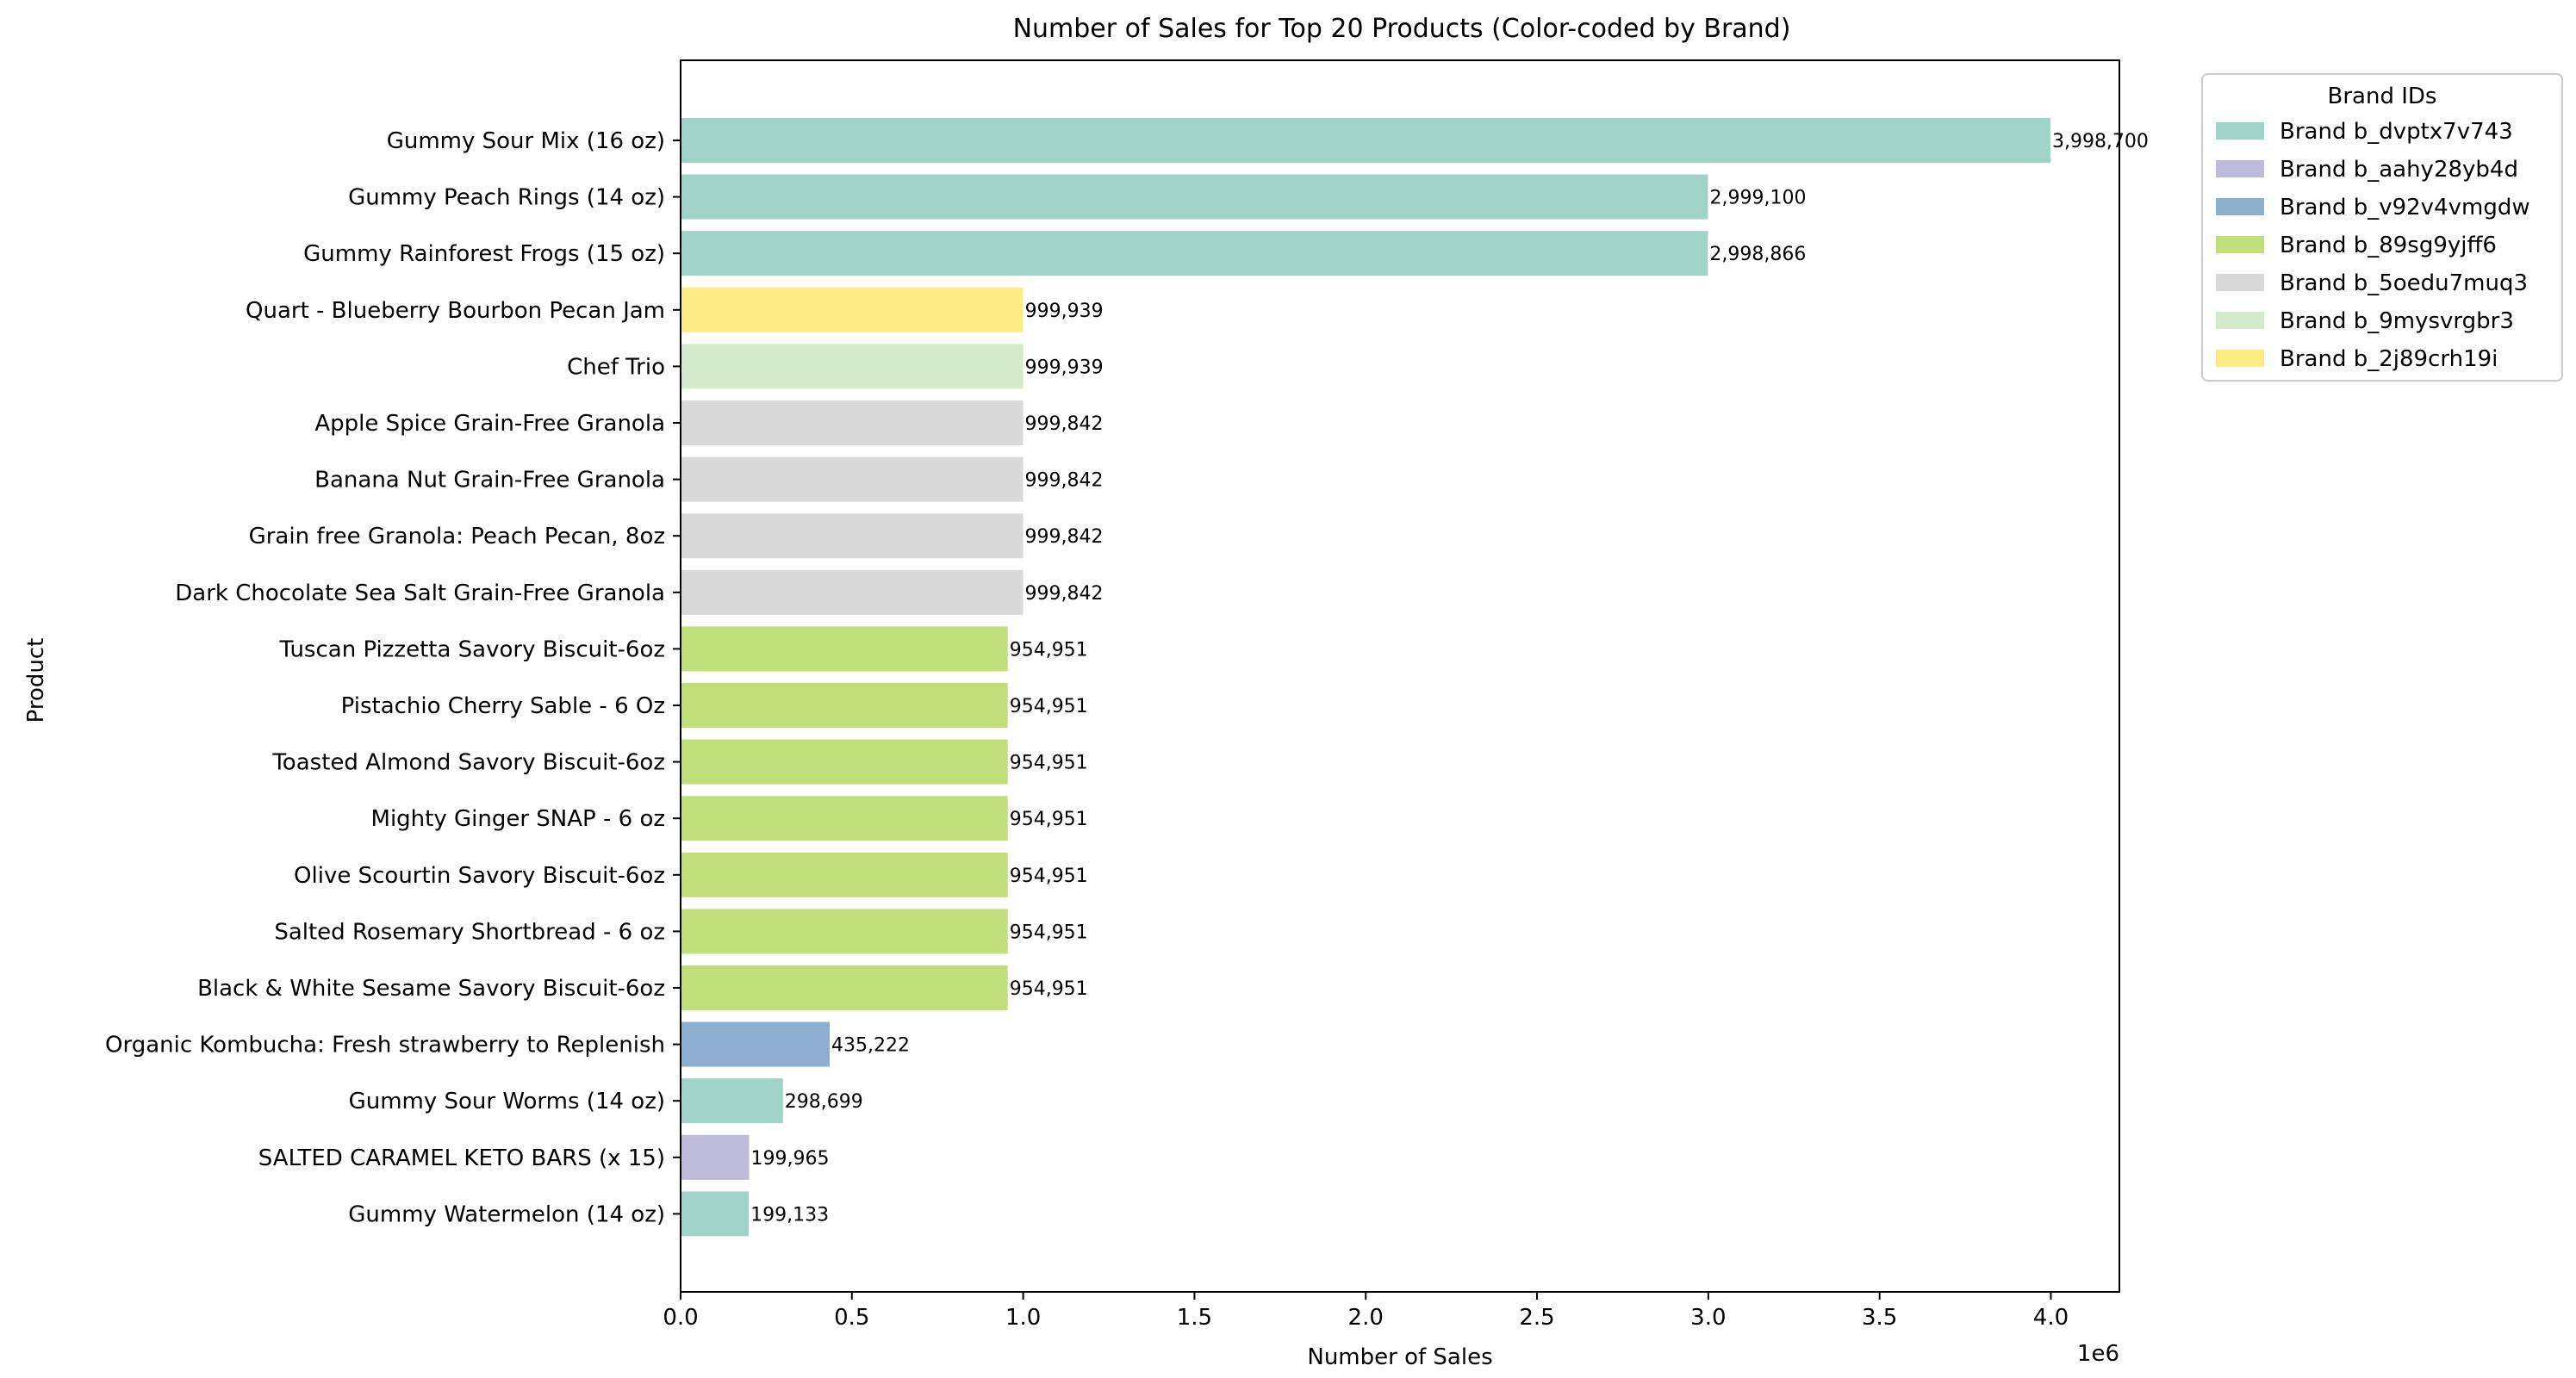 The height and width of the screenshot is (1378, 2576). I want to click on legend-frame, so click(2382, 227).